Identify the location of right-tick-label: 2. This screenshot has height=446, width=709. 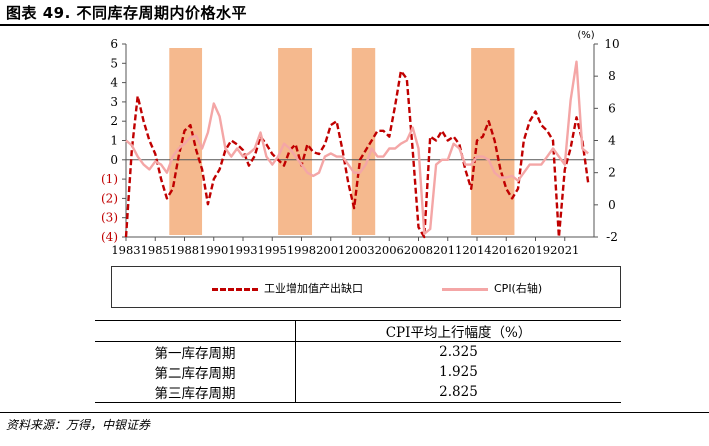
(612, 173).